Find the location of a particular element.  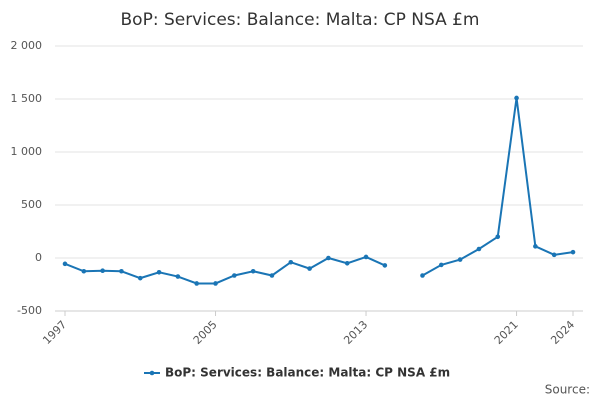

source: Source: is located at coordinates (567, 390).